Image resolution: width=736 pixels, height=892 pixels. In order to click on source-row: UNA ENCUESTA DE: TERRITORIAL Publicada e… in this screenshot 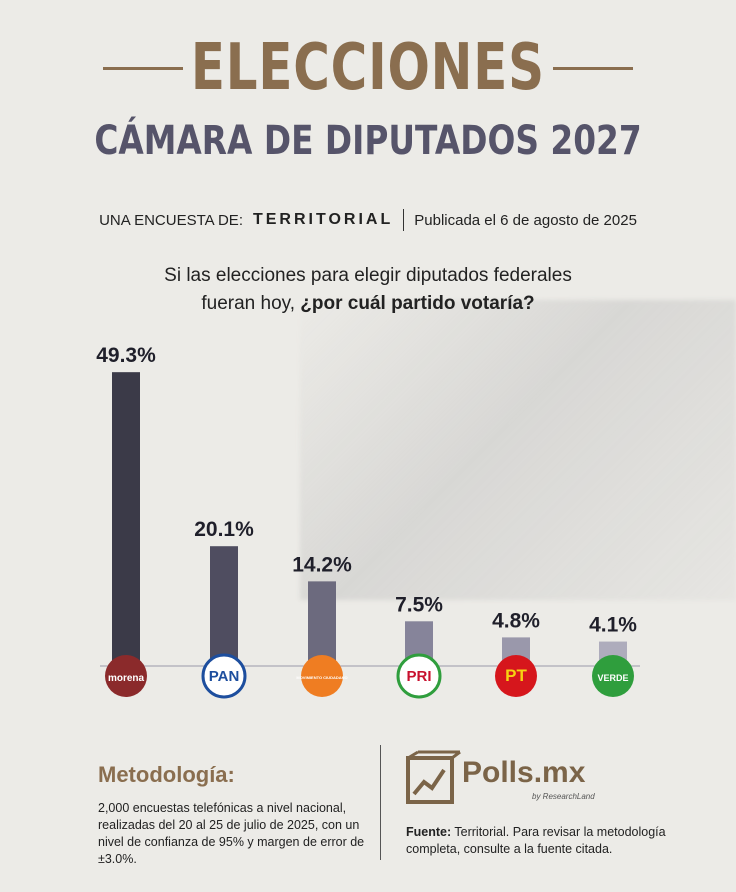, I will do `click(368, 220)`.